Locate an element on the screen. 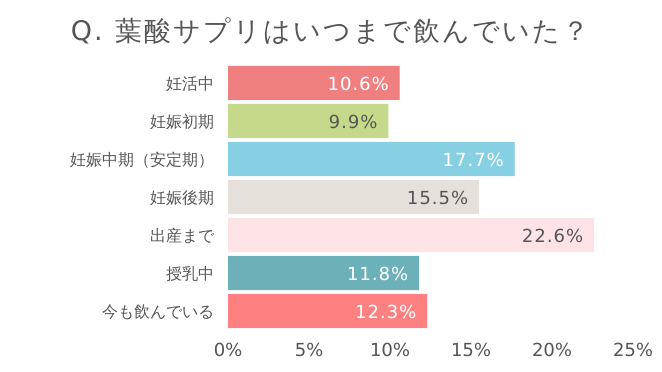 This screenshot has width=662, height=372. y-tick-label: 妊娠後期 is located at coordinates (182, 197).